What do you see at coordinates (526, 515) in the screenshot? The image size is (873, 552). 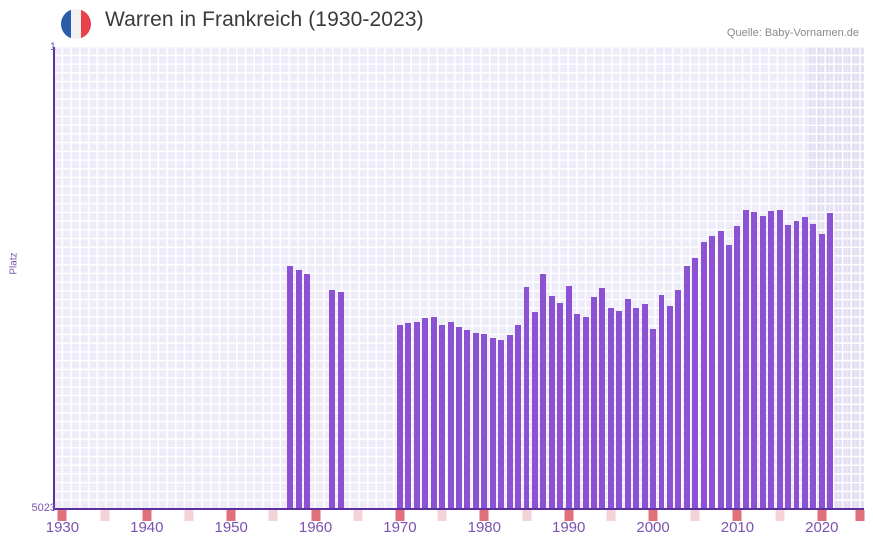 I see `x-axis-minor-marker-1985` at bounding box center [526, 515].